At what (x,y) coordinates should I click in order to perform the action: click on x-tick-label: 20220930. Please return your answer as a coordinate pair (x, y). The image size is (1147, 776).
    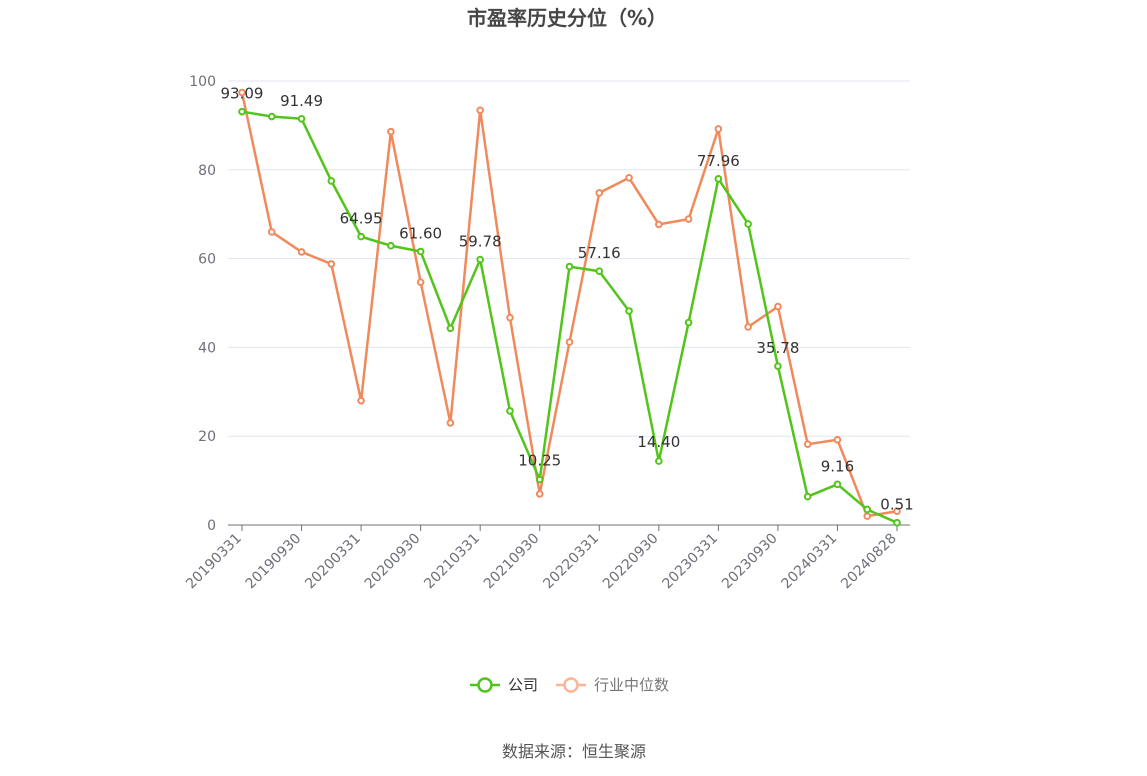
    Looking at the image, I should click on (631, 562).